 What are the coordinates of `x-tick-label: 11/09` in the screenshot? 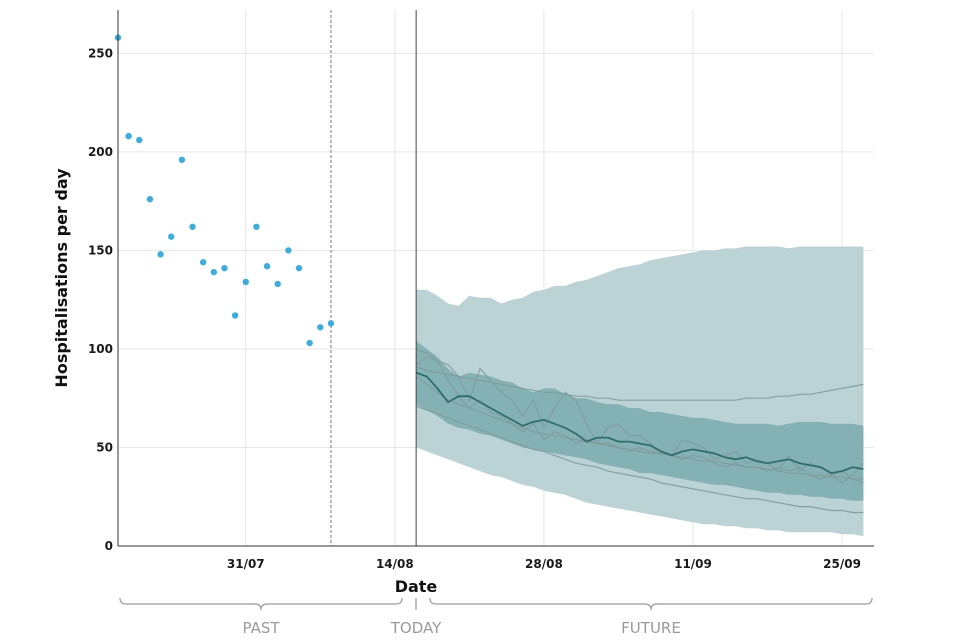 It's located at (693, 564).